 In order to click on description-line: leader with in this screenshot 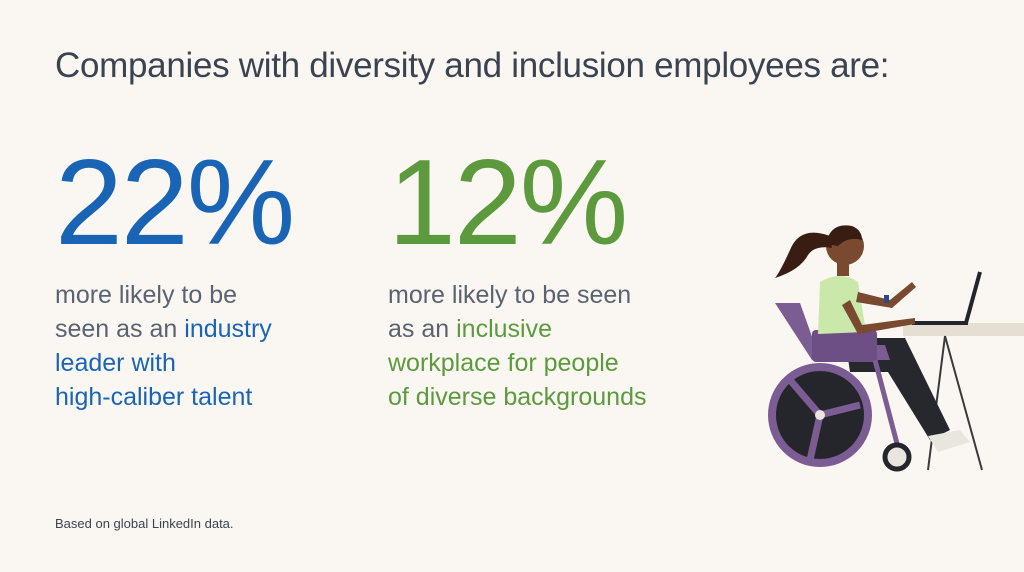, I will do `click(174, 363)`.